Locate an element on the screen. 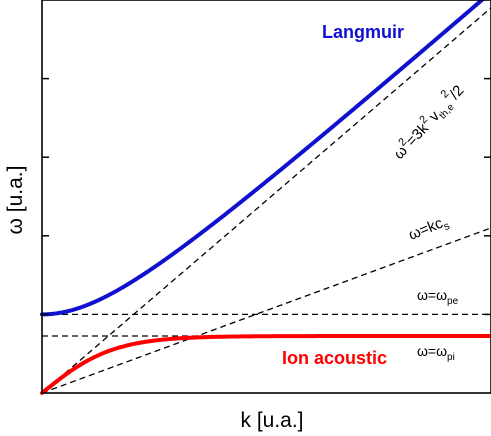 This screenshot has width=491, height=436. annotation-omega-pi: ω=ωpi is located at coordinates (436, 353).